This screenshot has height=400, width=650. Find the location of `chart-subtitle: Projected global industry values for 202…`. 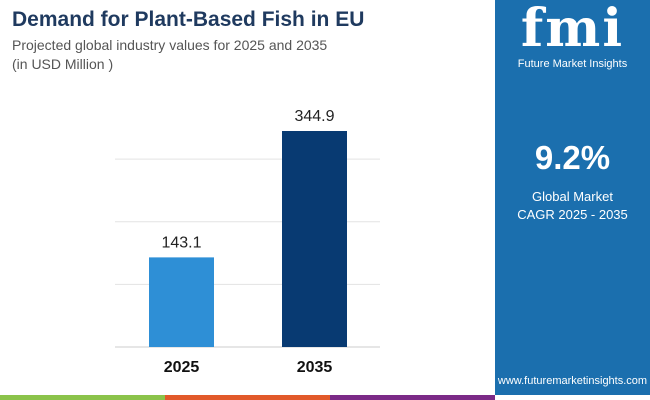

chart-subtitle: Projected global industry values for 202… is located at coordinates (170, 45).